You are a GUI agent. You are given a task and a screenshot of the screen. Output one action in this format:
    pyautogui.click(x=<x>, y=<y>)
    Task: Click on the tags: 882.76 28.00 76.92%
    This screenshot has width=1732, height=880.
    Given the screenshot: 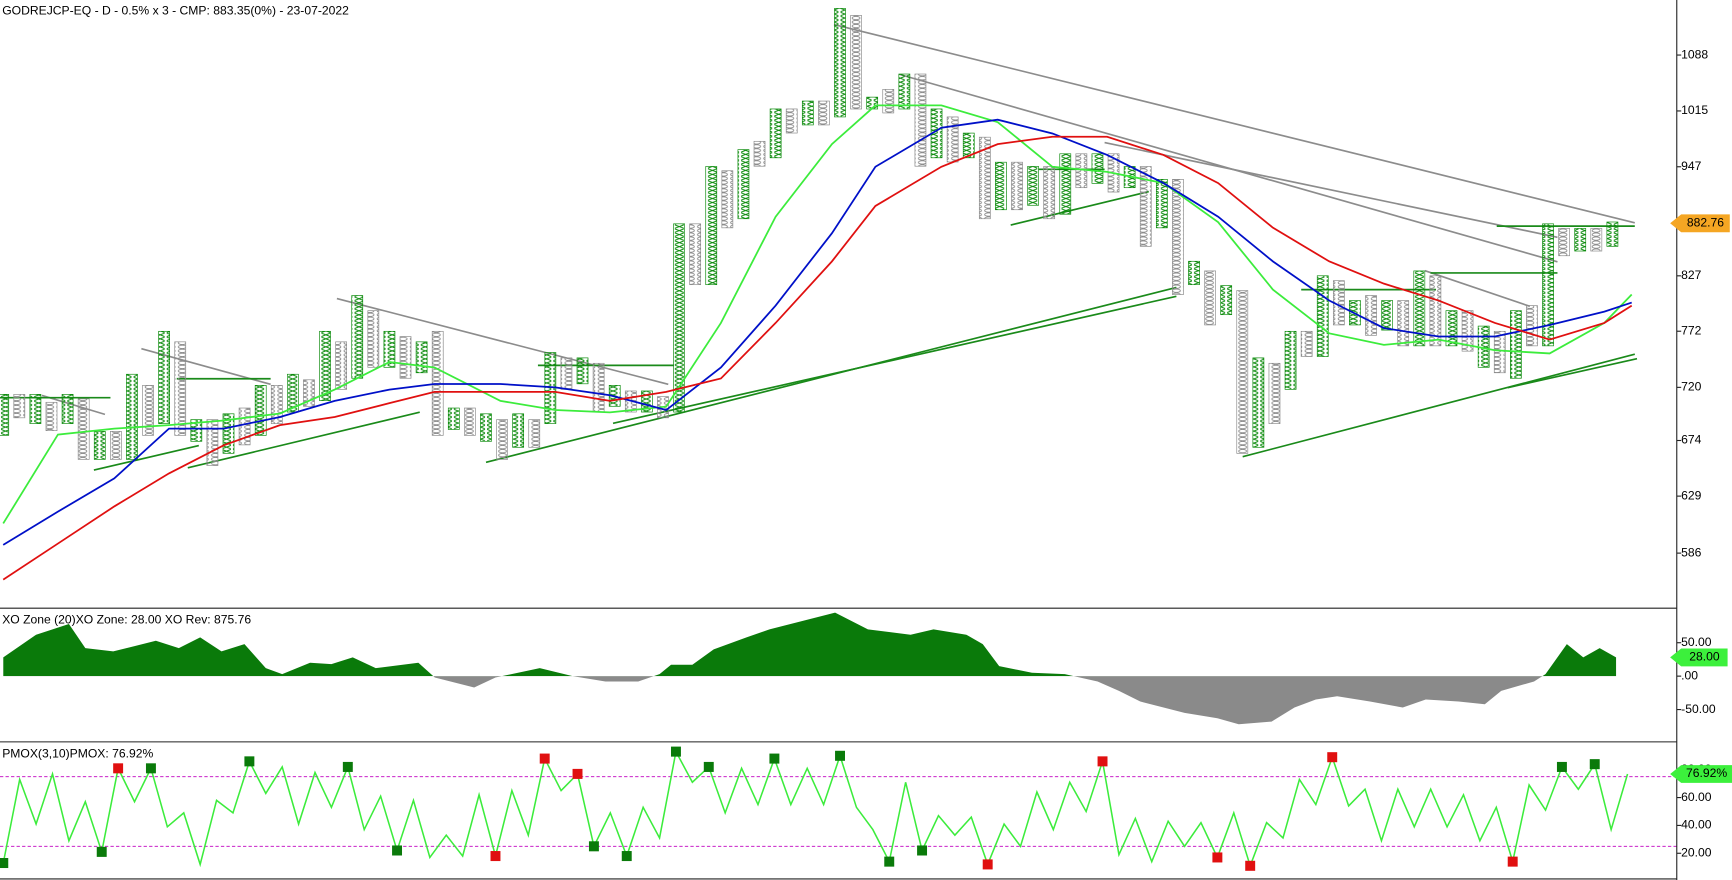 What is the action you would take?
    pyautogui.click(x=1701, y=498)
    